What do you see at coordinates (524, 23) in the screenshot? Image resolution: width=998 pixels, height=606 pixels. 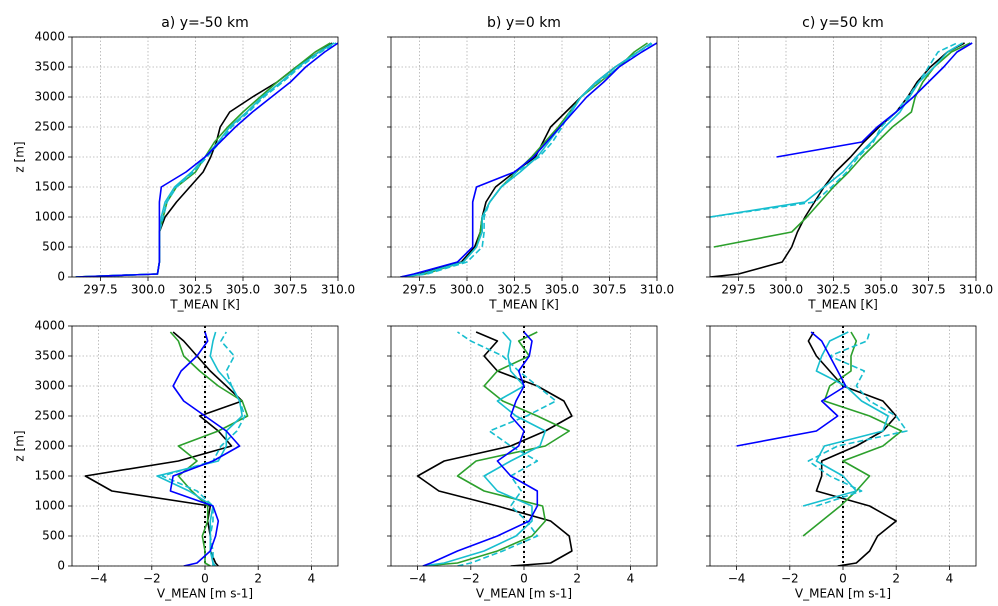 I see `chart-title: b) y=0 km` at bounding box center [524, 23].